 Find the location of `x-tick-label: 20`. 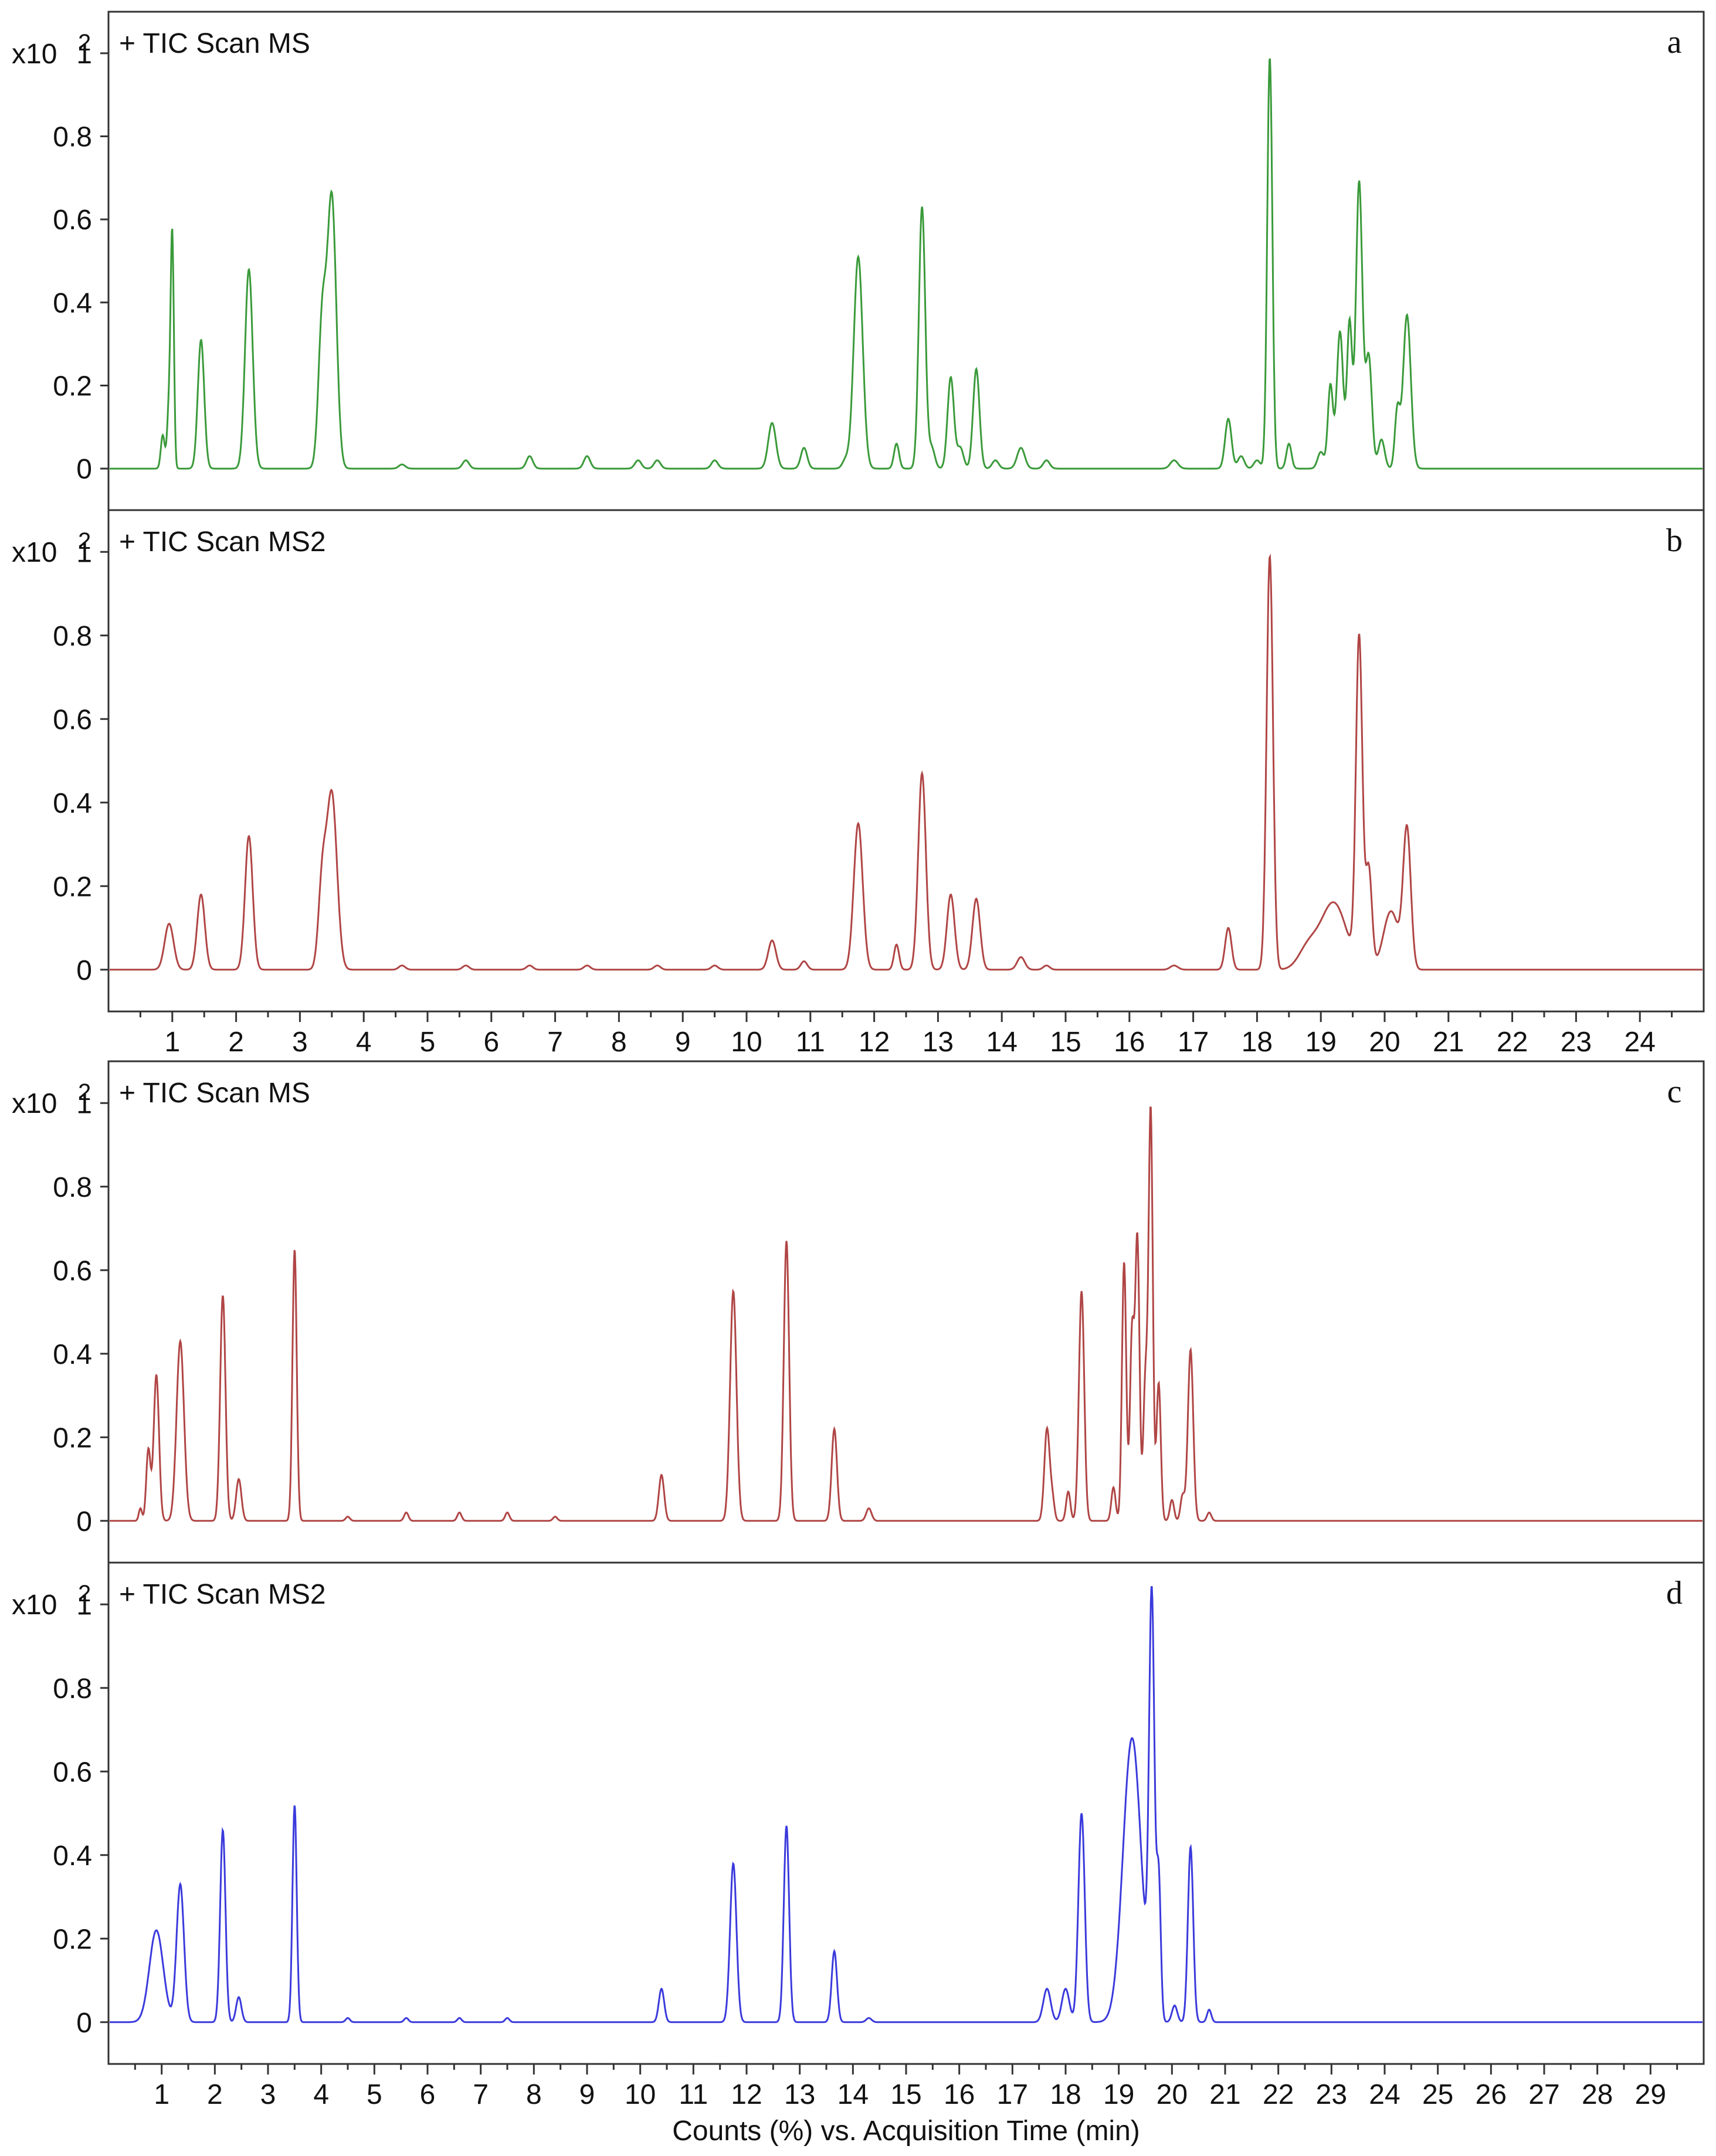

x-tick-label: 20 is located at coordinates (1384, 1042).